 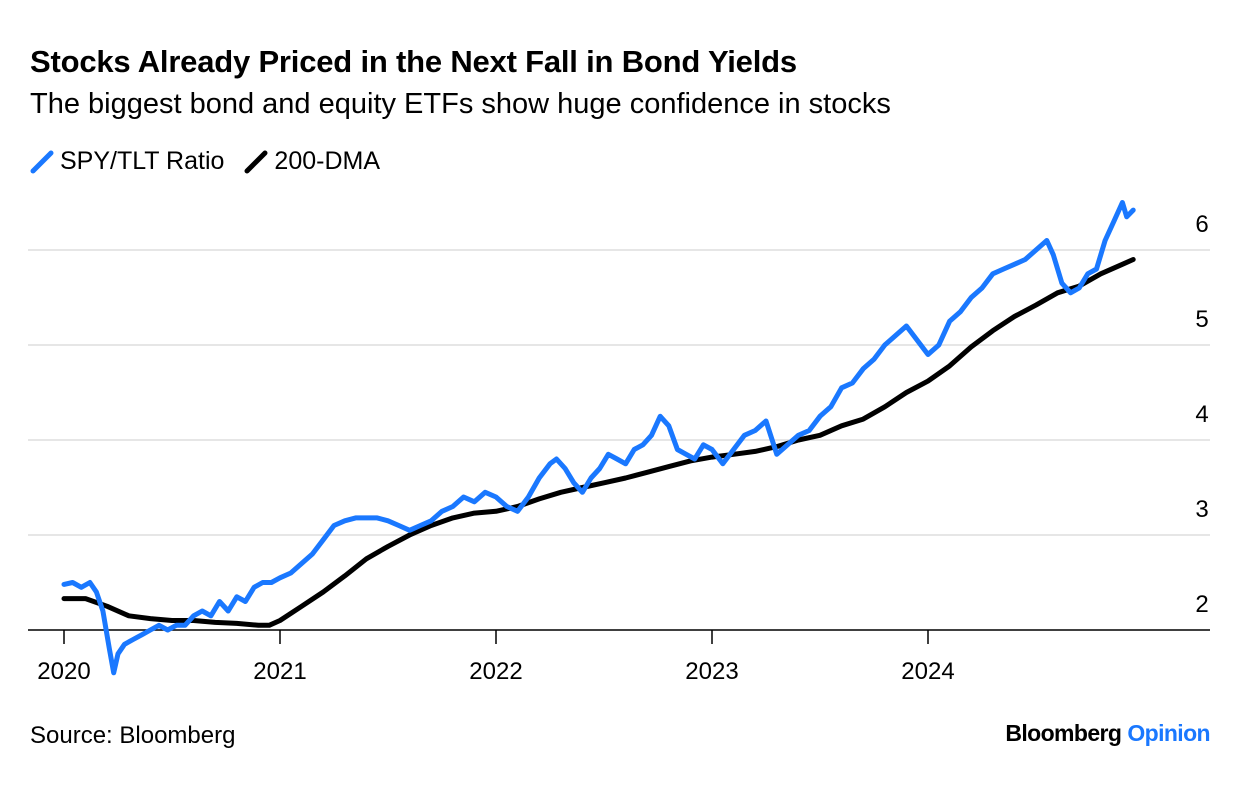 What do you see at coordinates (1201, 319) in the screenshot?
I see `y-tick-label: 5` at bounding box center [1201, 319].